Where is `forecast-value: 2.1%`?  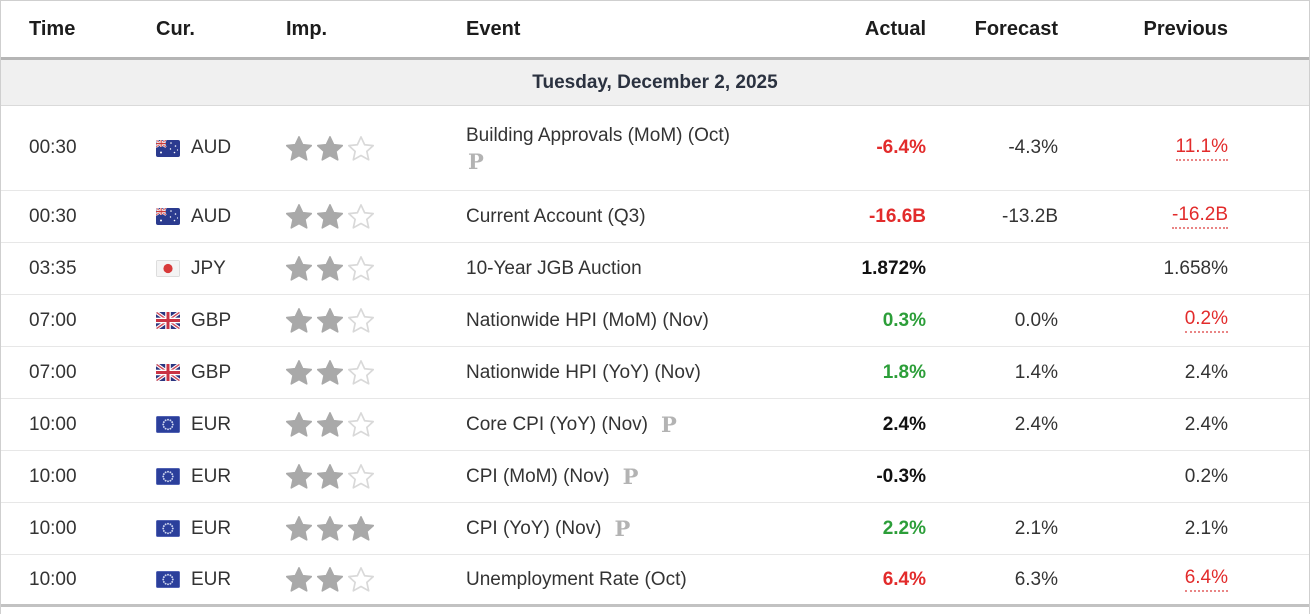
forecast-value: 2.1% is located at coordinates (1036, 528).